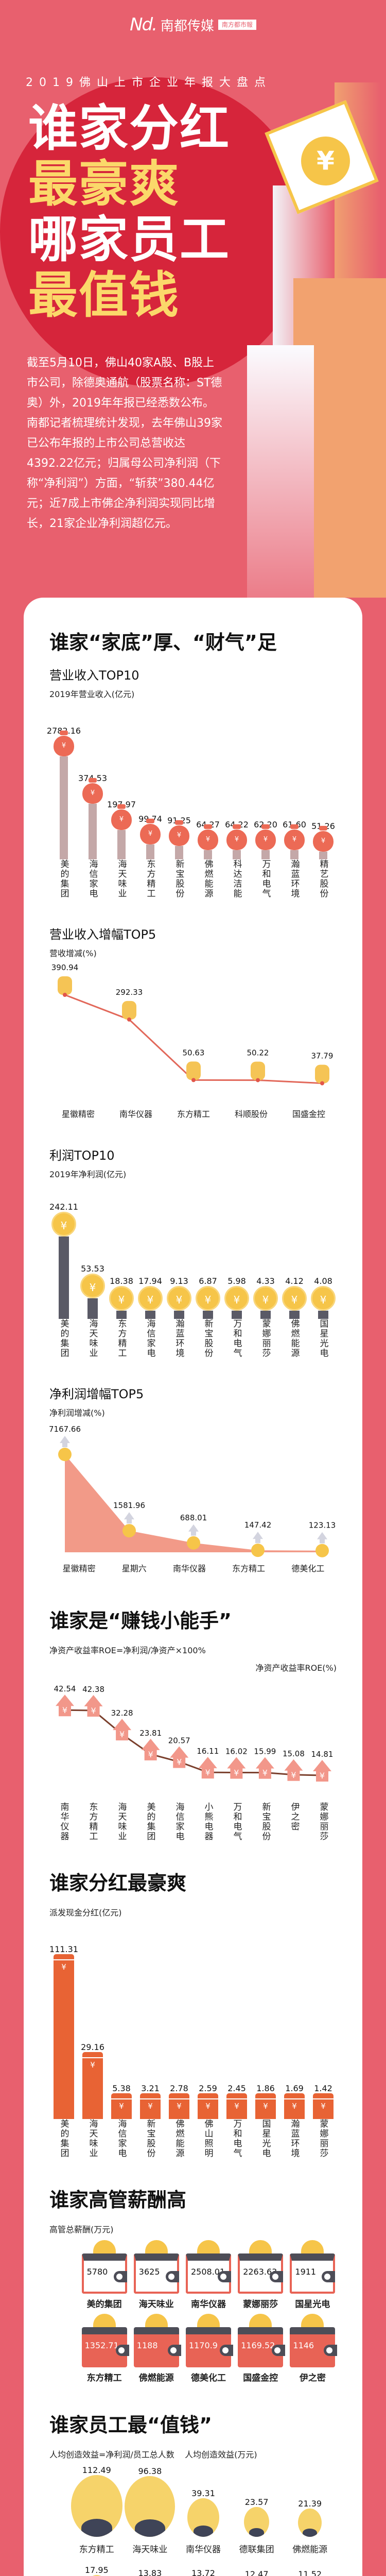 Image resolution: width=386 pixels, height=2576 pixels. What do you see at coordinates (208, 2275) in the screenshot?
I see `wallet-item: 2508.01 南华仪器` at bounding box center [208, 2275].